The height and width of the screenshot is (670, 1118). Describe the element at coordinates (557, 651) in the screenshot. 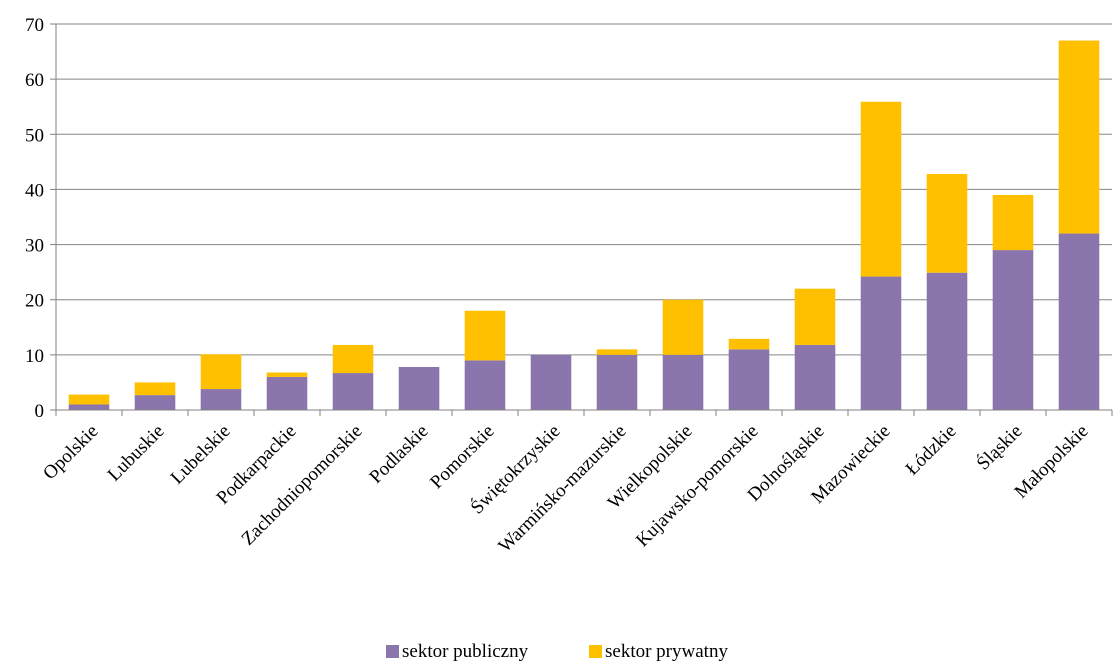

I see `legend: sektor publiczny sektor prywatny` at that location.